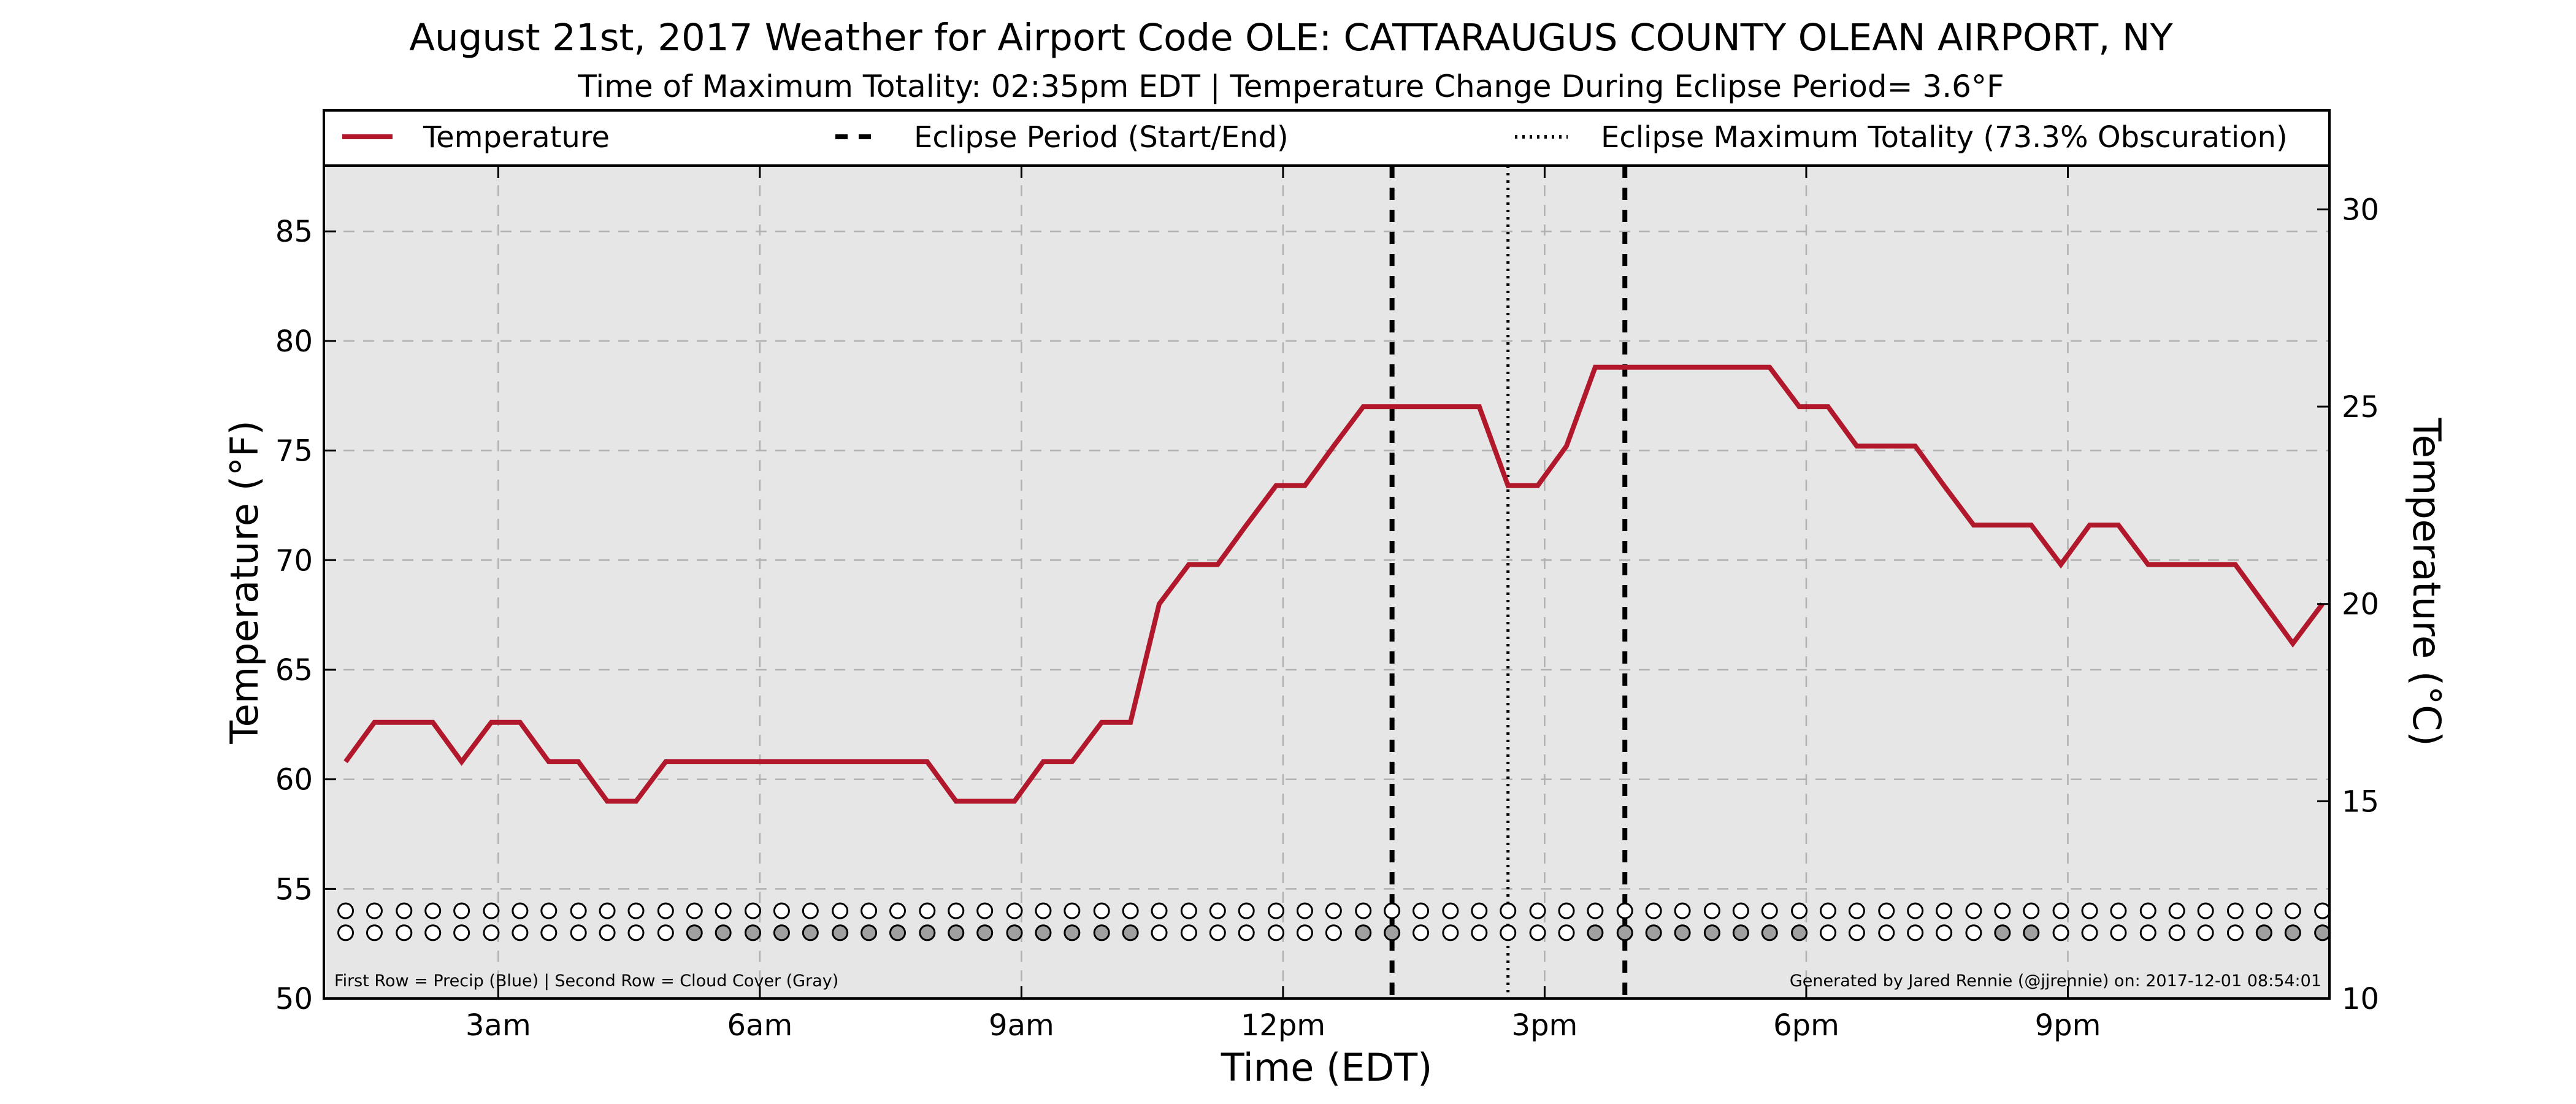  I want to click on y-axis-right-ticks: 10 15 20 25 30, so click(2348, 604).